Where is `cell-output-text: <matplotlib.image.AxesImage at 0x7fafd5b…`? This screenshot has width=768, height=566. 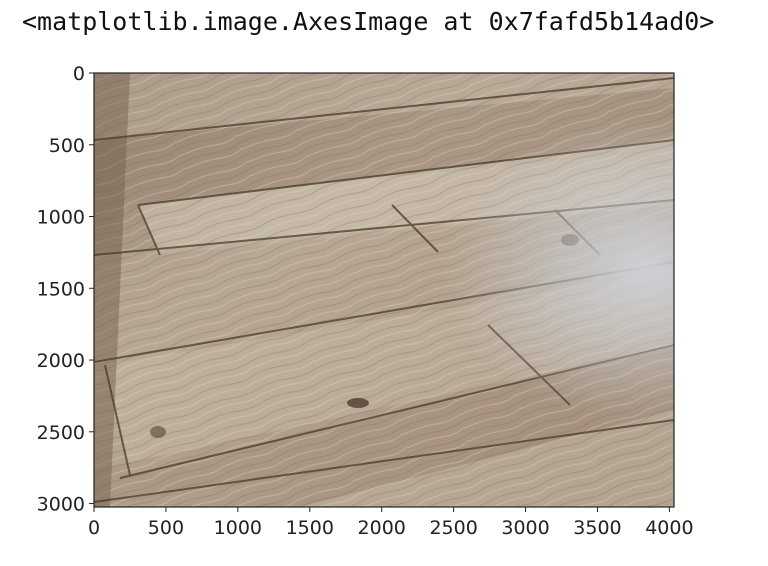 cell-output-text: <matplotlib.image.AxesImage at 0x7fafd5b… is located at coordinates (368, 21).